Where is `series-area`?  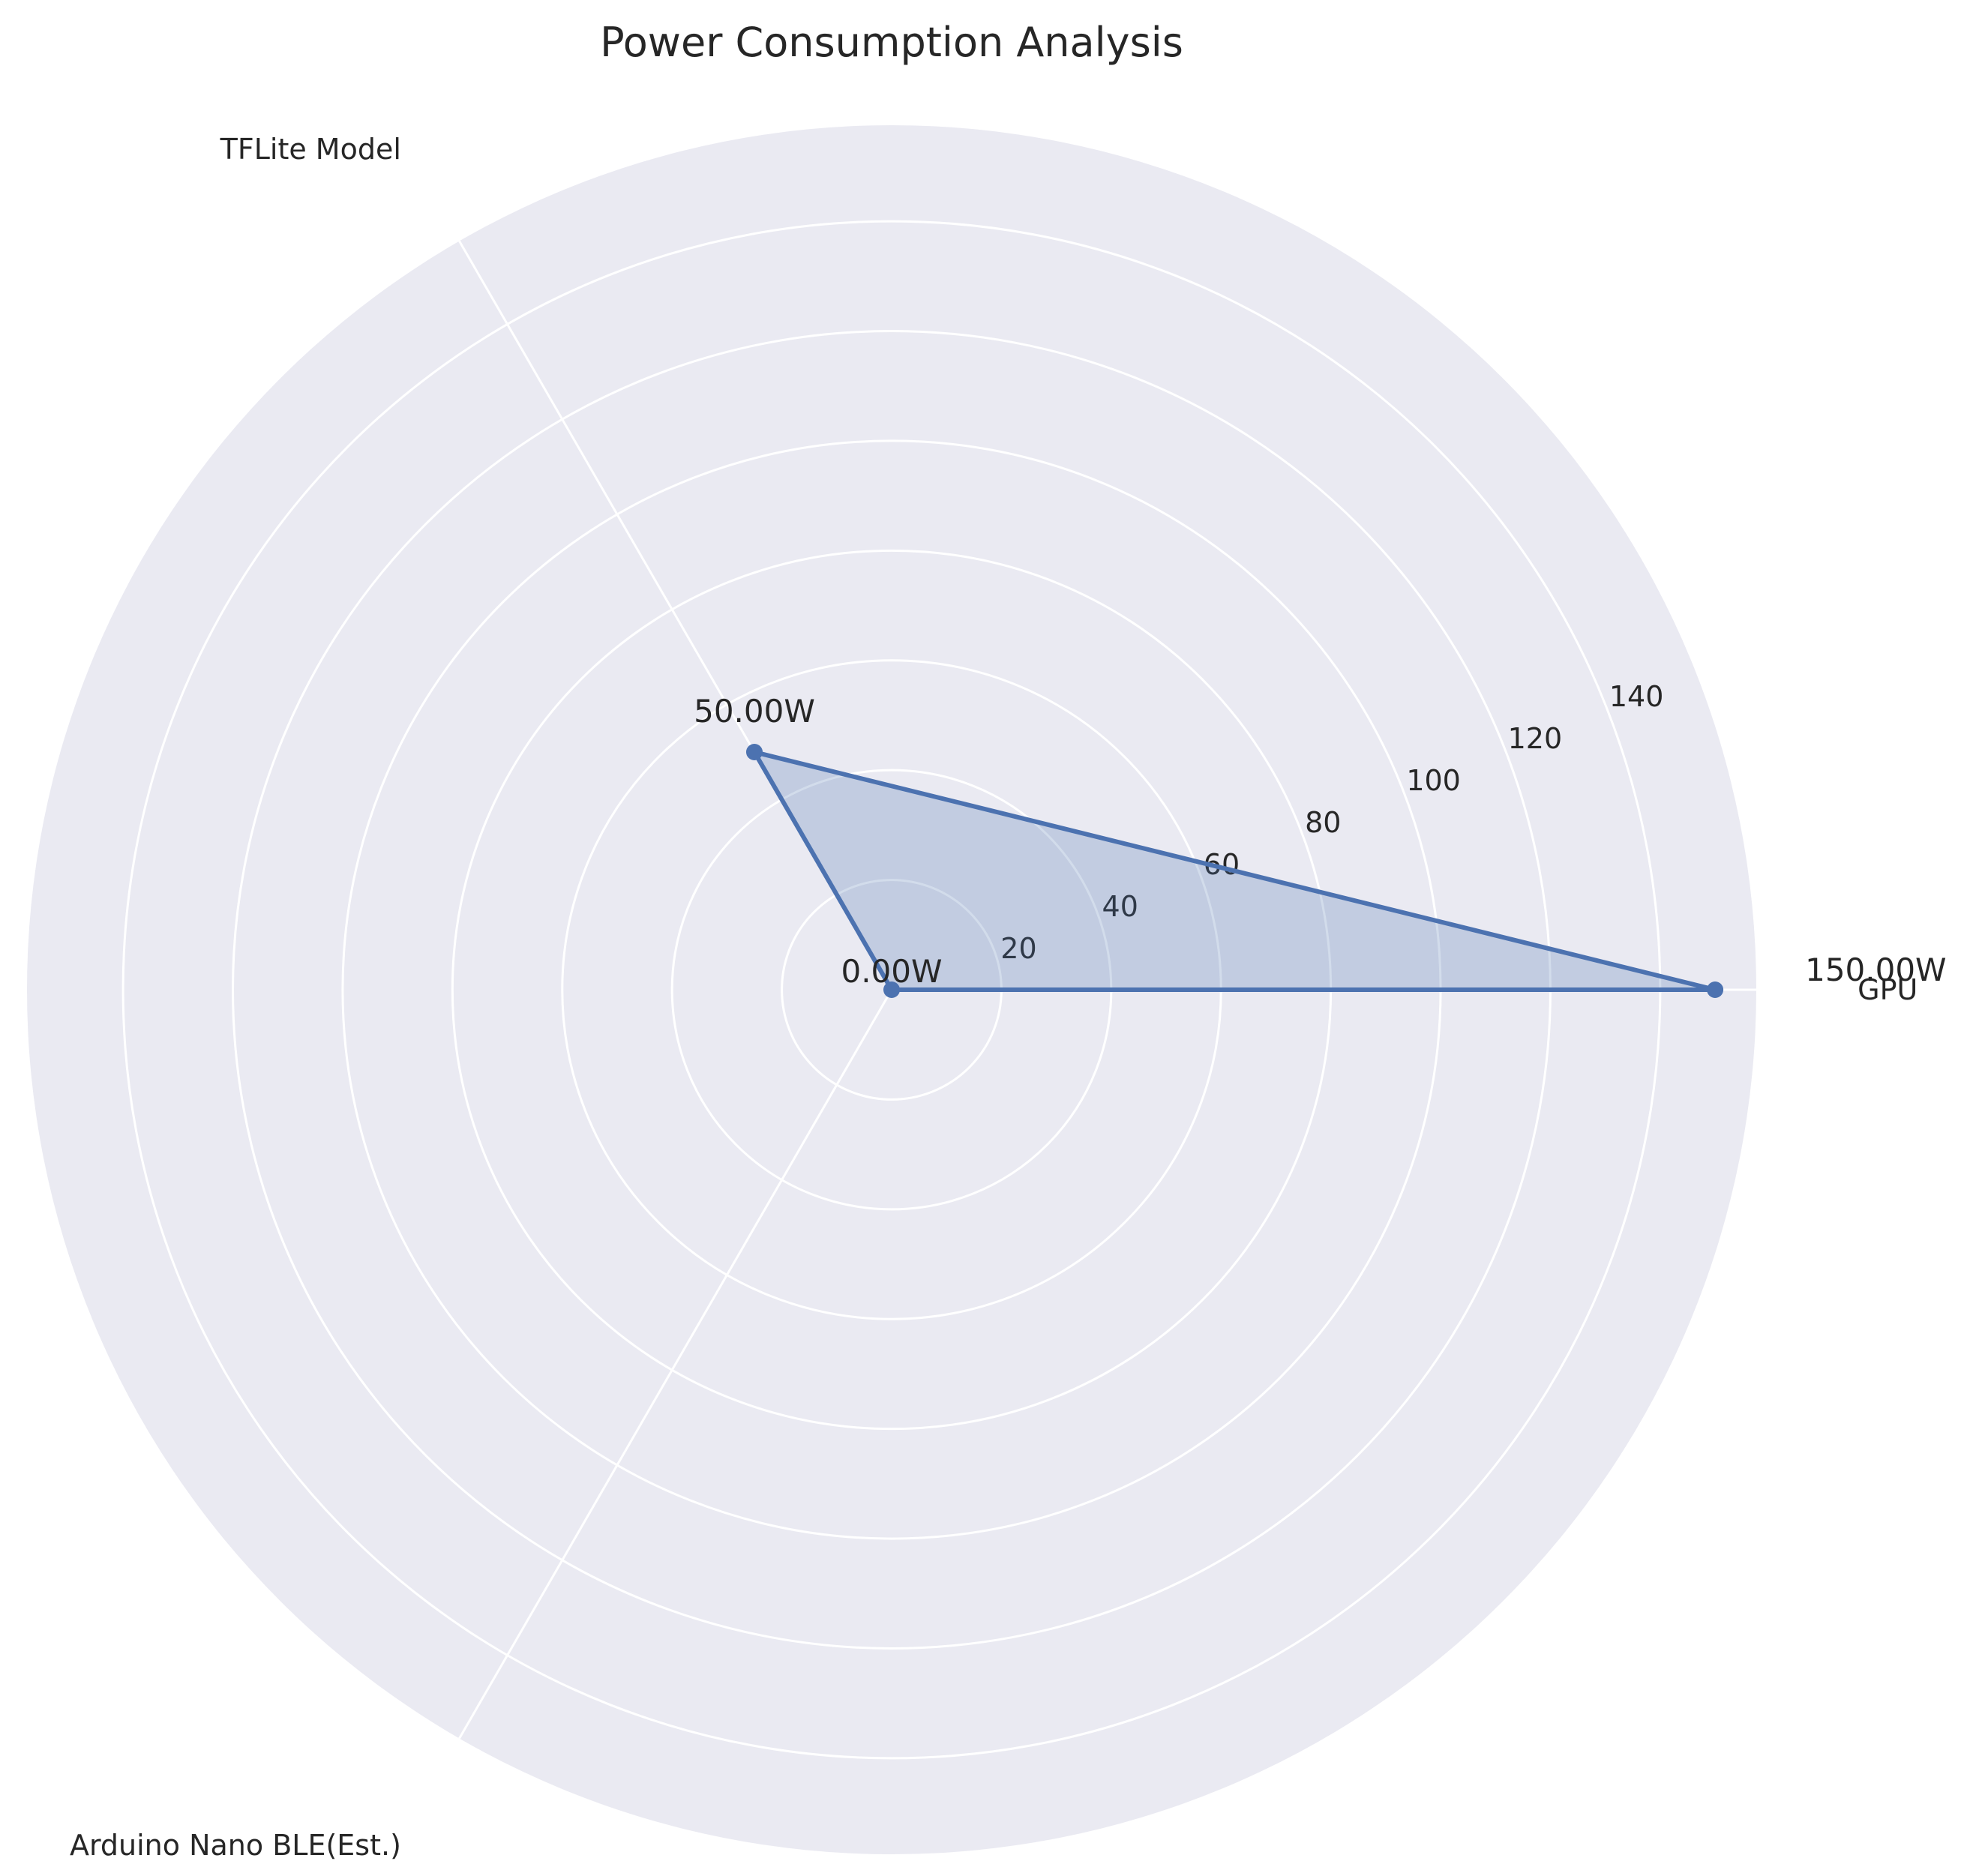 series-area is located at coordinates (1234, 871).